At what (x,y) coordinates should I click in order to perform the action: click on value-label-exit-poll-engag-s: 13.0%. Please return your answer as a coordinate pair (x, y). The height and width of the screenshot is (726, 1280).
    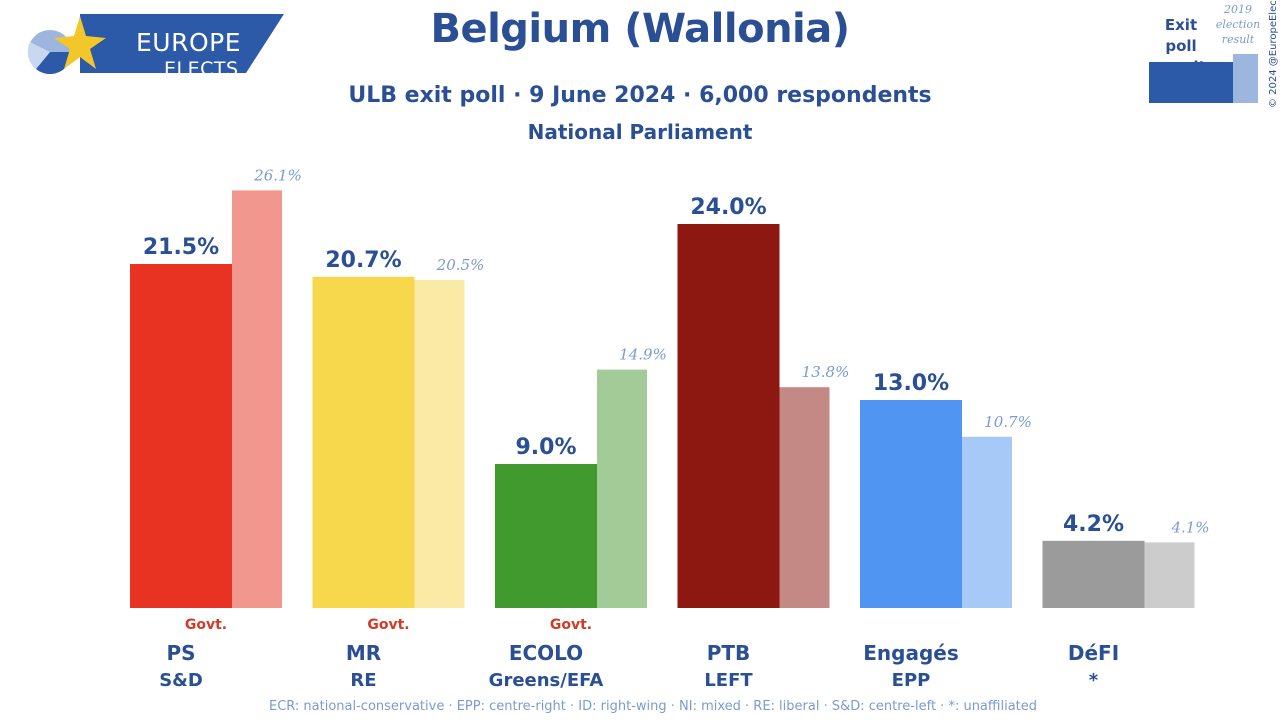
    Looking at the image, I should click on (911, 383).